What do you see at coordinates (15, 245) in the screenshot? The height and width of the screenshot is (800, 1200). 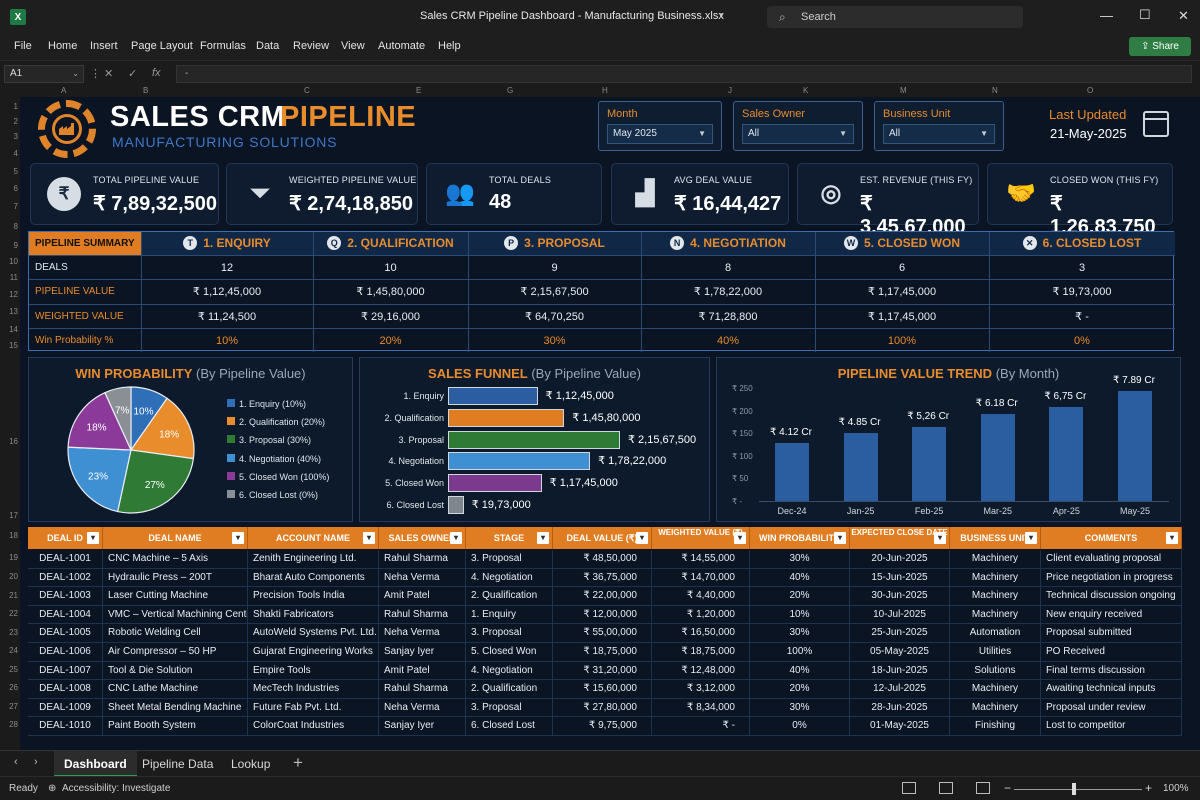 I see `row-header: 9` at bounding box center [15, 245].